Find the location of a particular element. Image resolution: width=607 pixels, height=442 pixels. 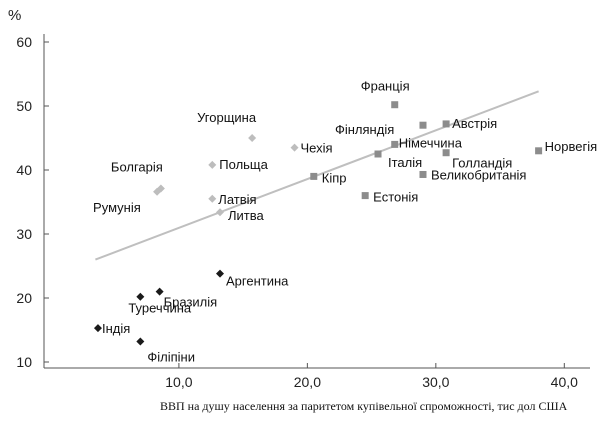

point-label: Голландія is located at coordinates (482, 163).